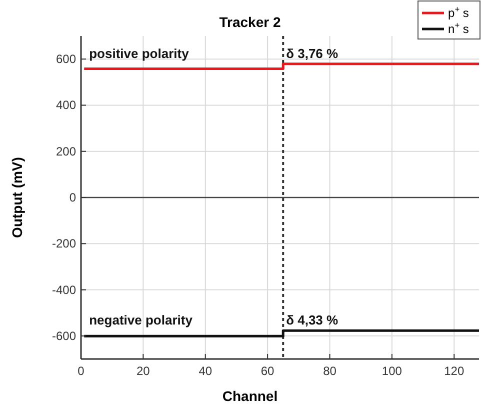  What do you see at coordinates (17, 197) in the screenshot?
I see `y-axis-title: Output (mV)` at bounding box center [17, 197].